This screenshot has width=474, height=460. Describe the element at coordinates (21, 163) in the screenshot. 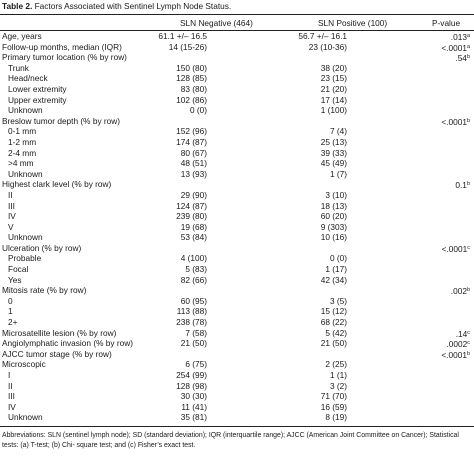

I see `row-label: >4 mm` at that location.